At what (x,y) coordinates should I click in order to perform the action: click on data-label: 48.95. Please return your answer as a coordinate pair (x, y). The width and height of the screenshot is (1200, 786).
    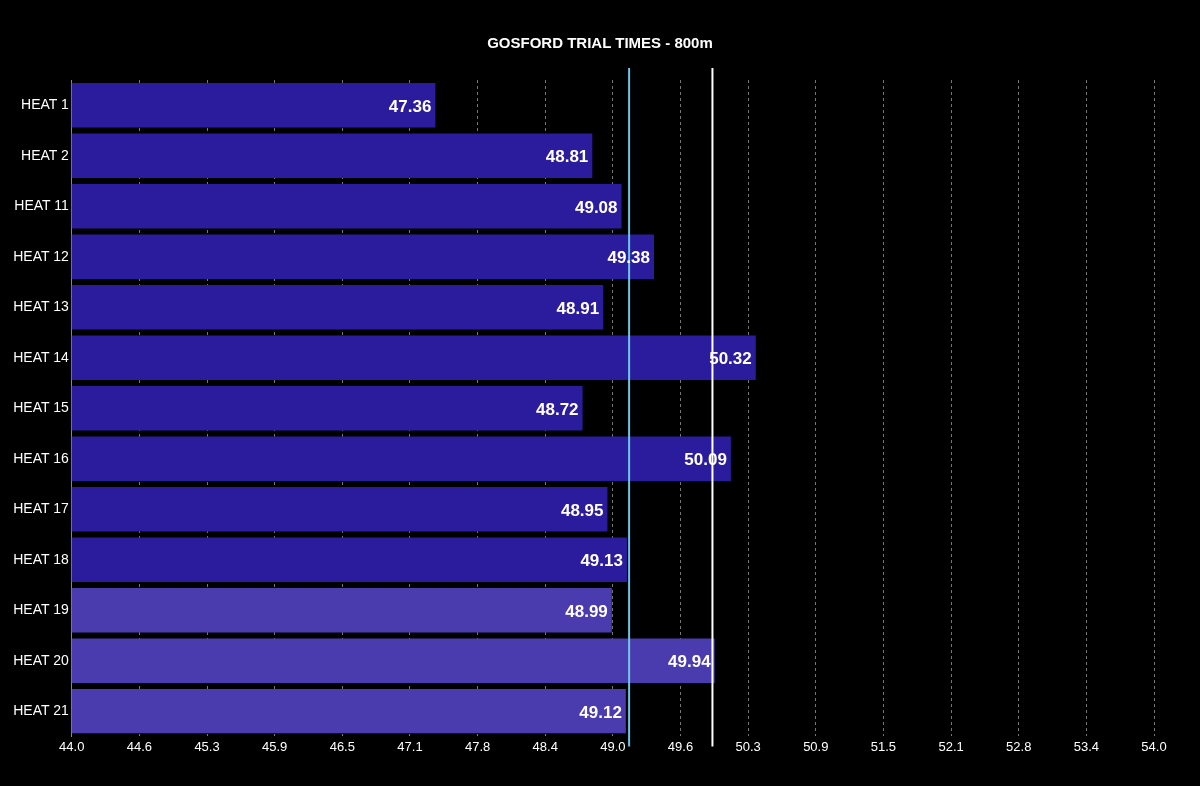
    Looking at the image, I should click on (582, 510).